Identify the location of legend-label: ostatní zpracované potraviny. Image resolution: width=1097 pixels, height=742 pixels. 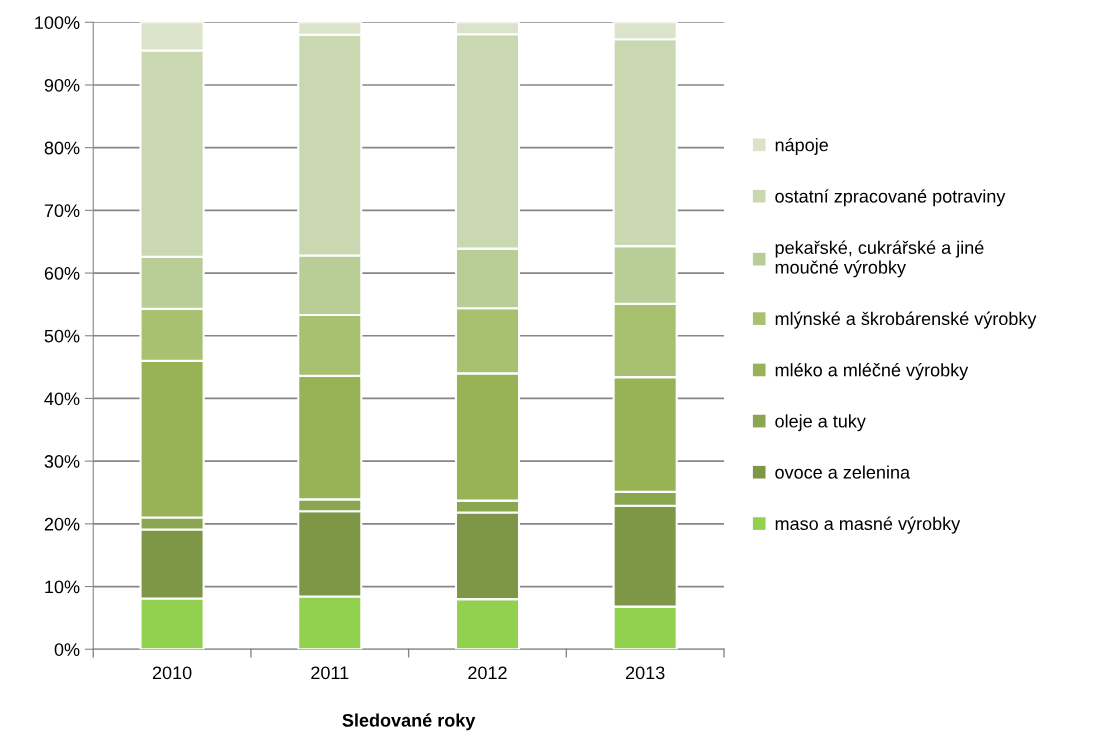
(890, 198).